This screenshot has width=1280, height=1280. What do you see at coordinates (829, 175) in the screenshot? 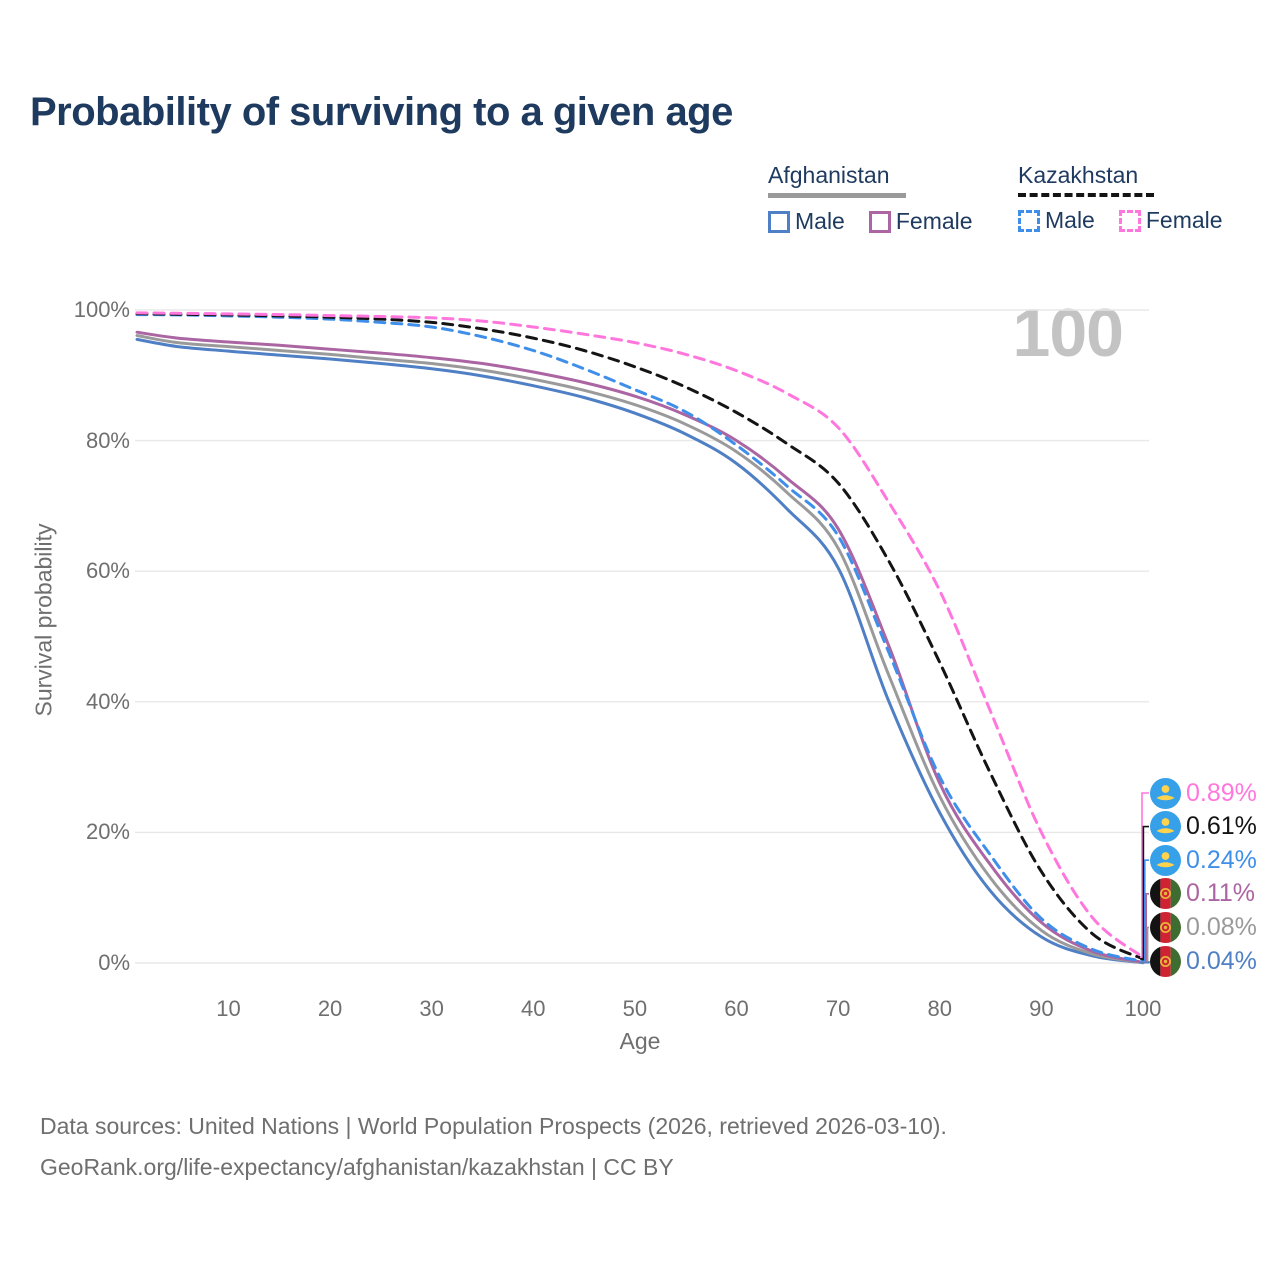
I see `legend-header-afghanistan: Afghanistan` at bounding box center [829, 175].